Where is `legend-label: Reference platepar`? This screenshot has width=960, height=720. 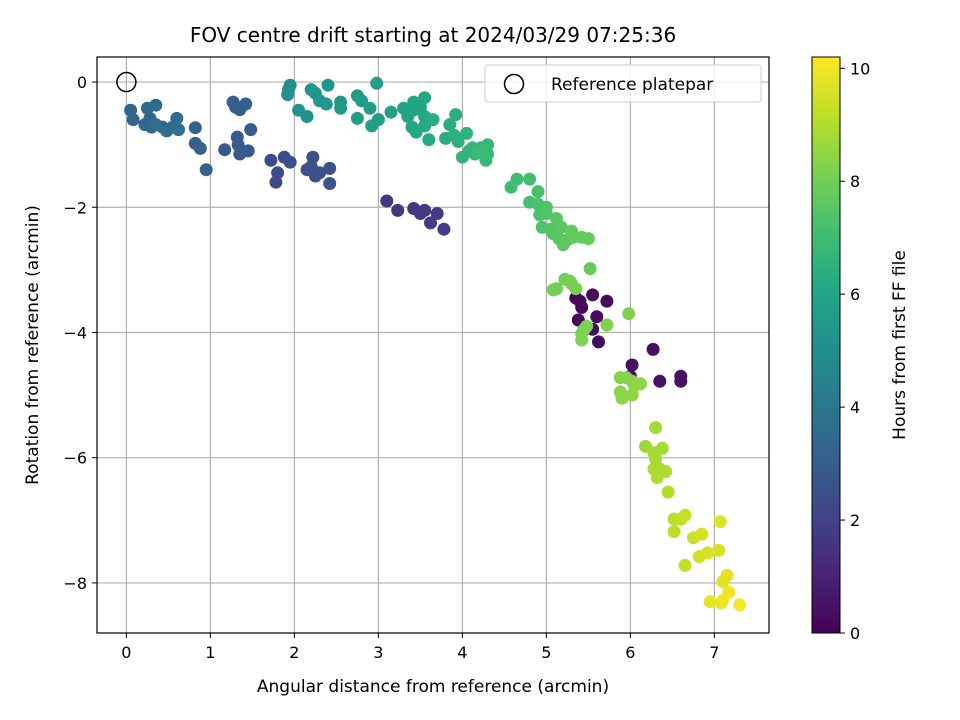
legend-label: Reference platepar is located at coordinates (632, 85).